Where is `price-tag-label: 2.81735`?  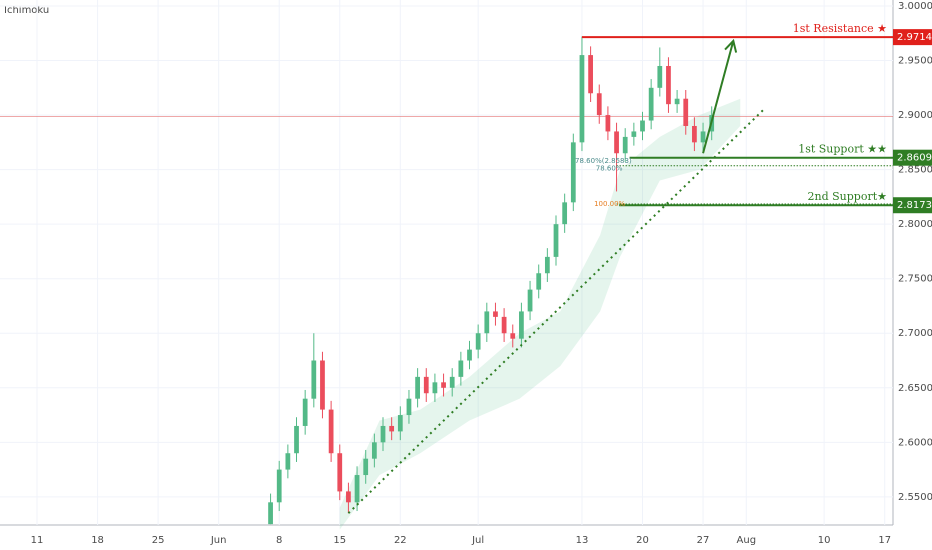
price-tag-label: 2.81735 is located at coordinates (914, 205).